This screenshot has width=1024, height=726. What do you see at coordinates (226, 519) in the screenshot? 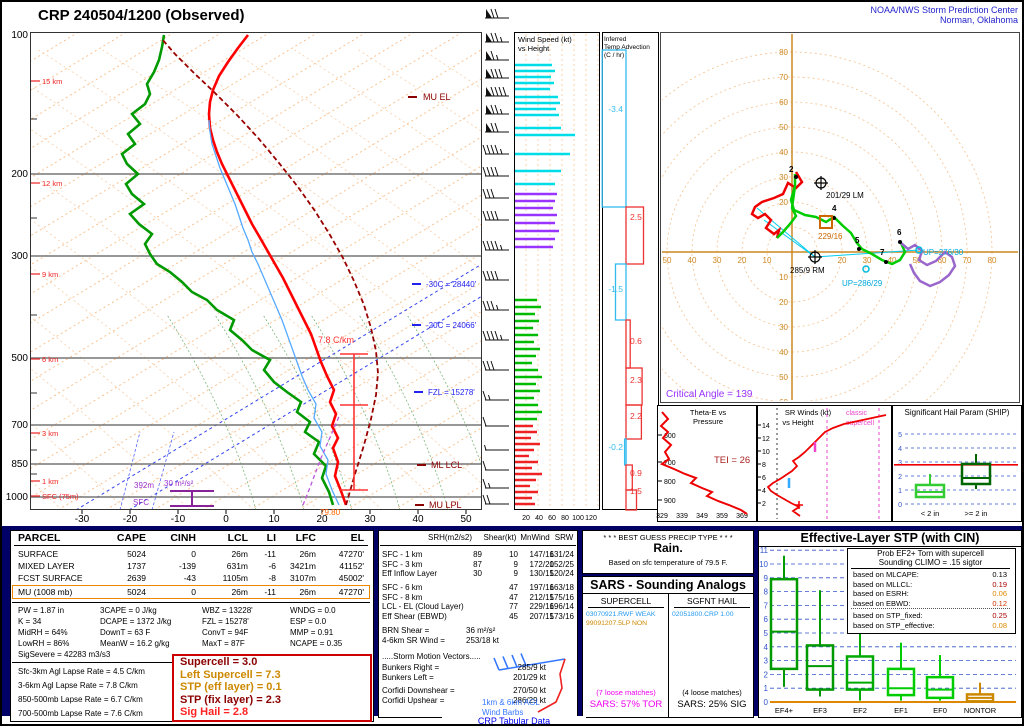
I see `temp-tick: 0` at bounding box center [226, 519].